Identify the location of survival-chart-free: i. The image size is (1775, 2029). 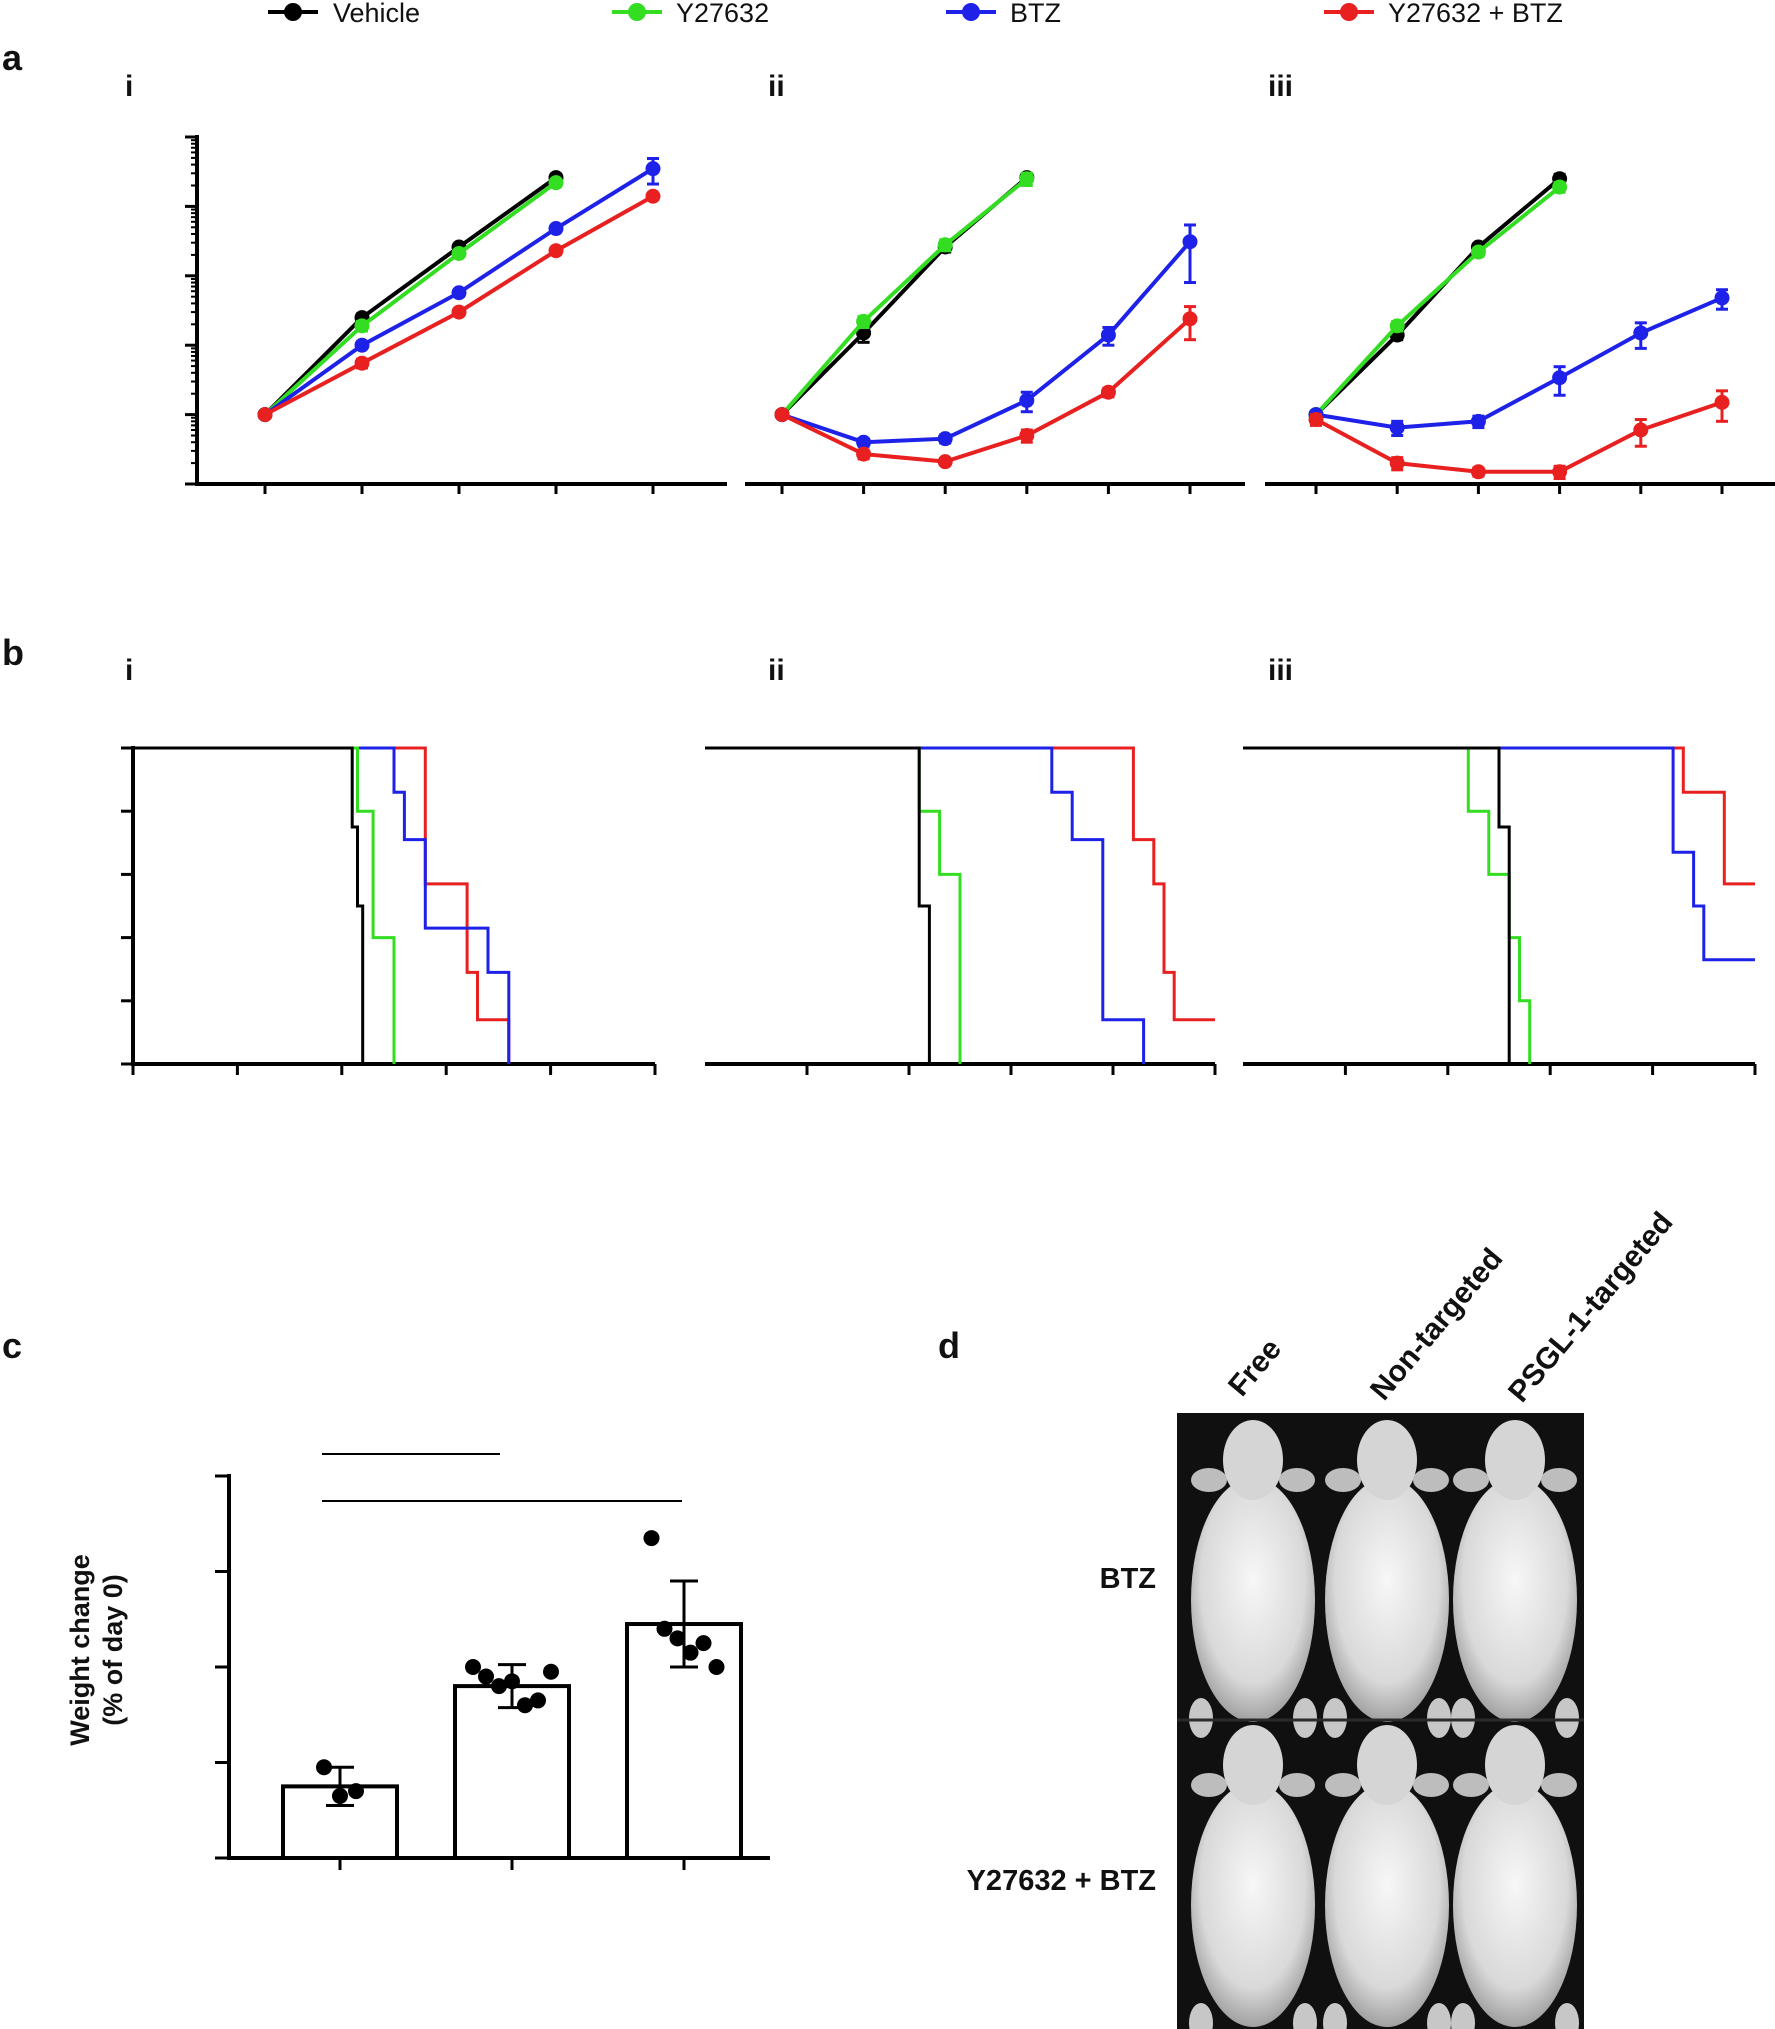
(389, 864).